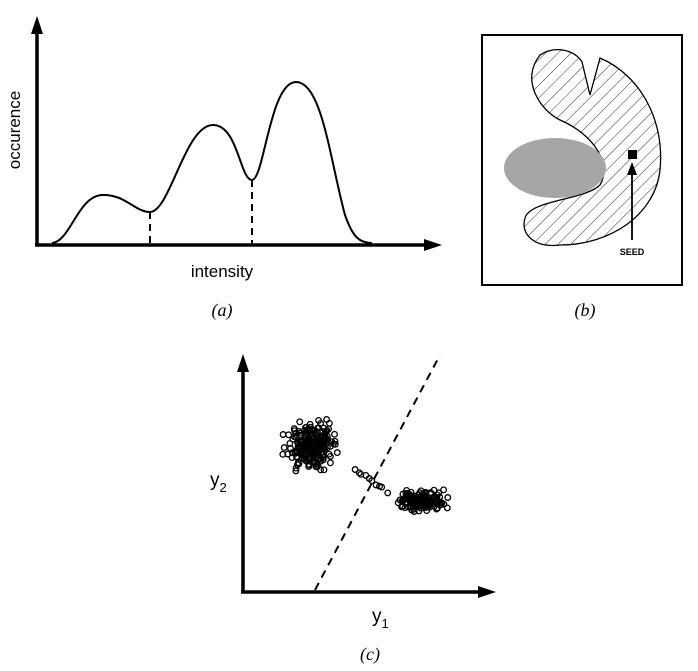  I want to click on seed-arrowhead, so click(632, 168).